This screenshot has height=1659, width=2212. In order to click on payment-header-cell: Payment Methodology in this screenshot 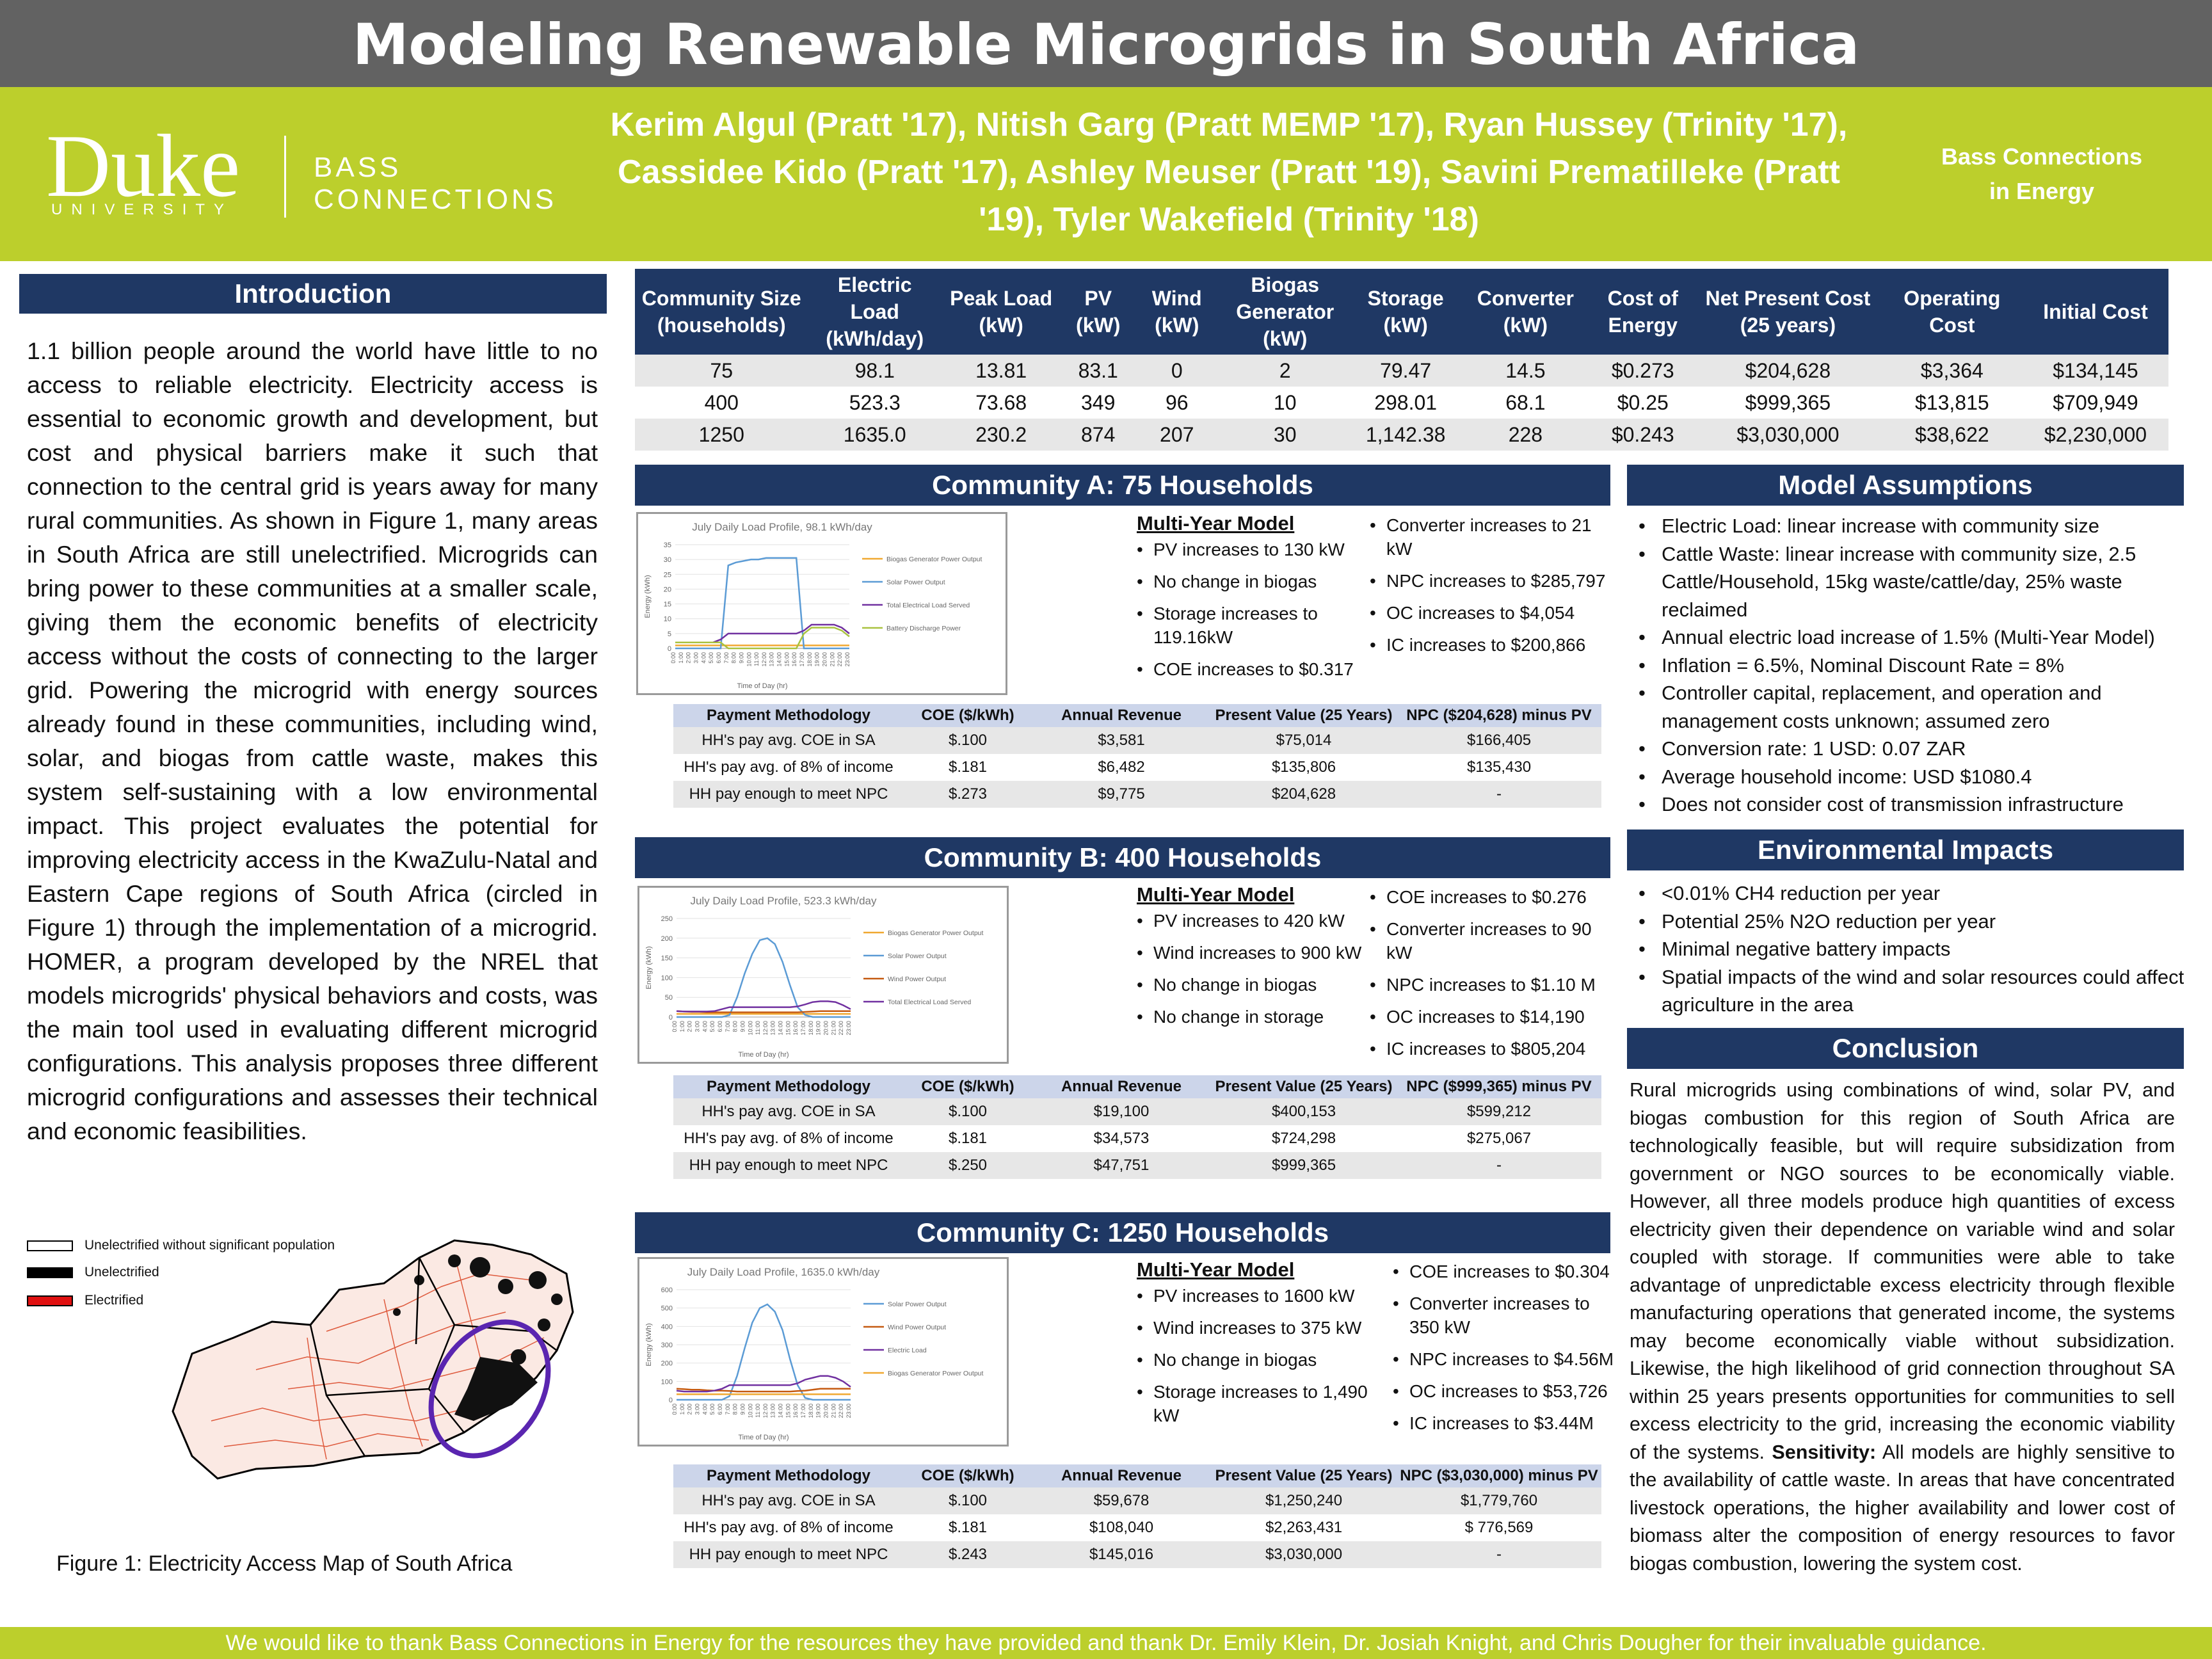, I will do `click(788, 715)`.